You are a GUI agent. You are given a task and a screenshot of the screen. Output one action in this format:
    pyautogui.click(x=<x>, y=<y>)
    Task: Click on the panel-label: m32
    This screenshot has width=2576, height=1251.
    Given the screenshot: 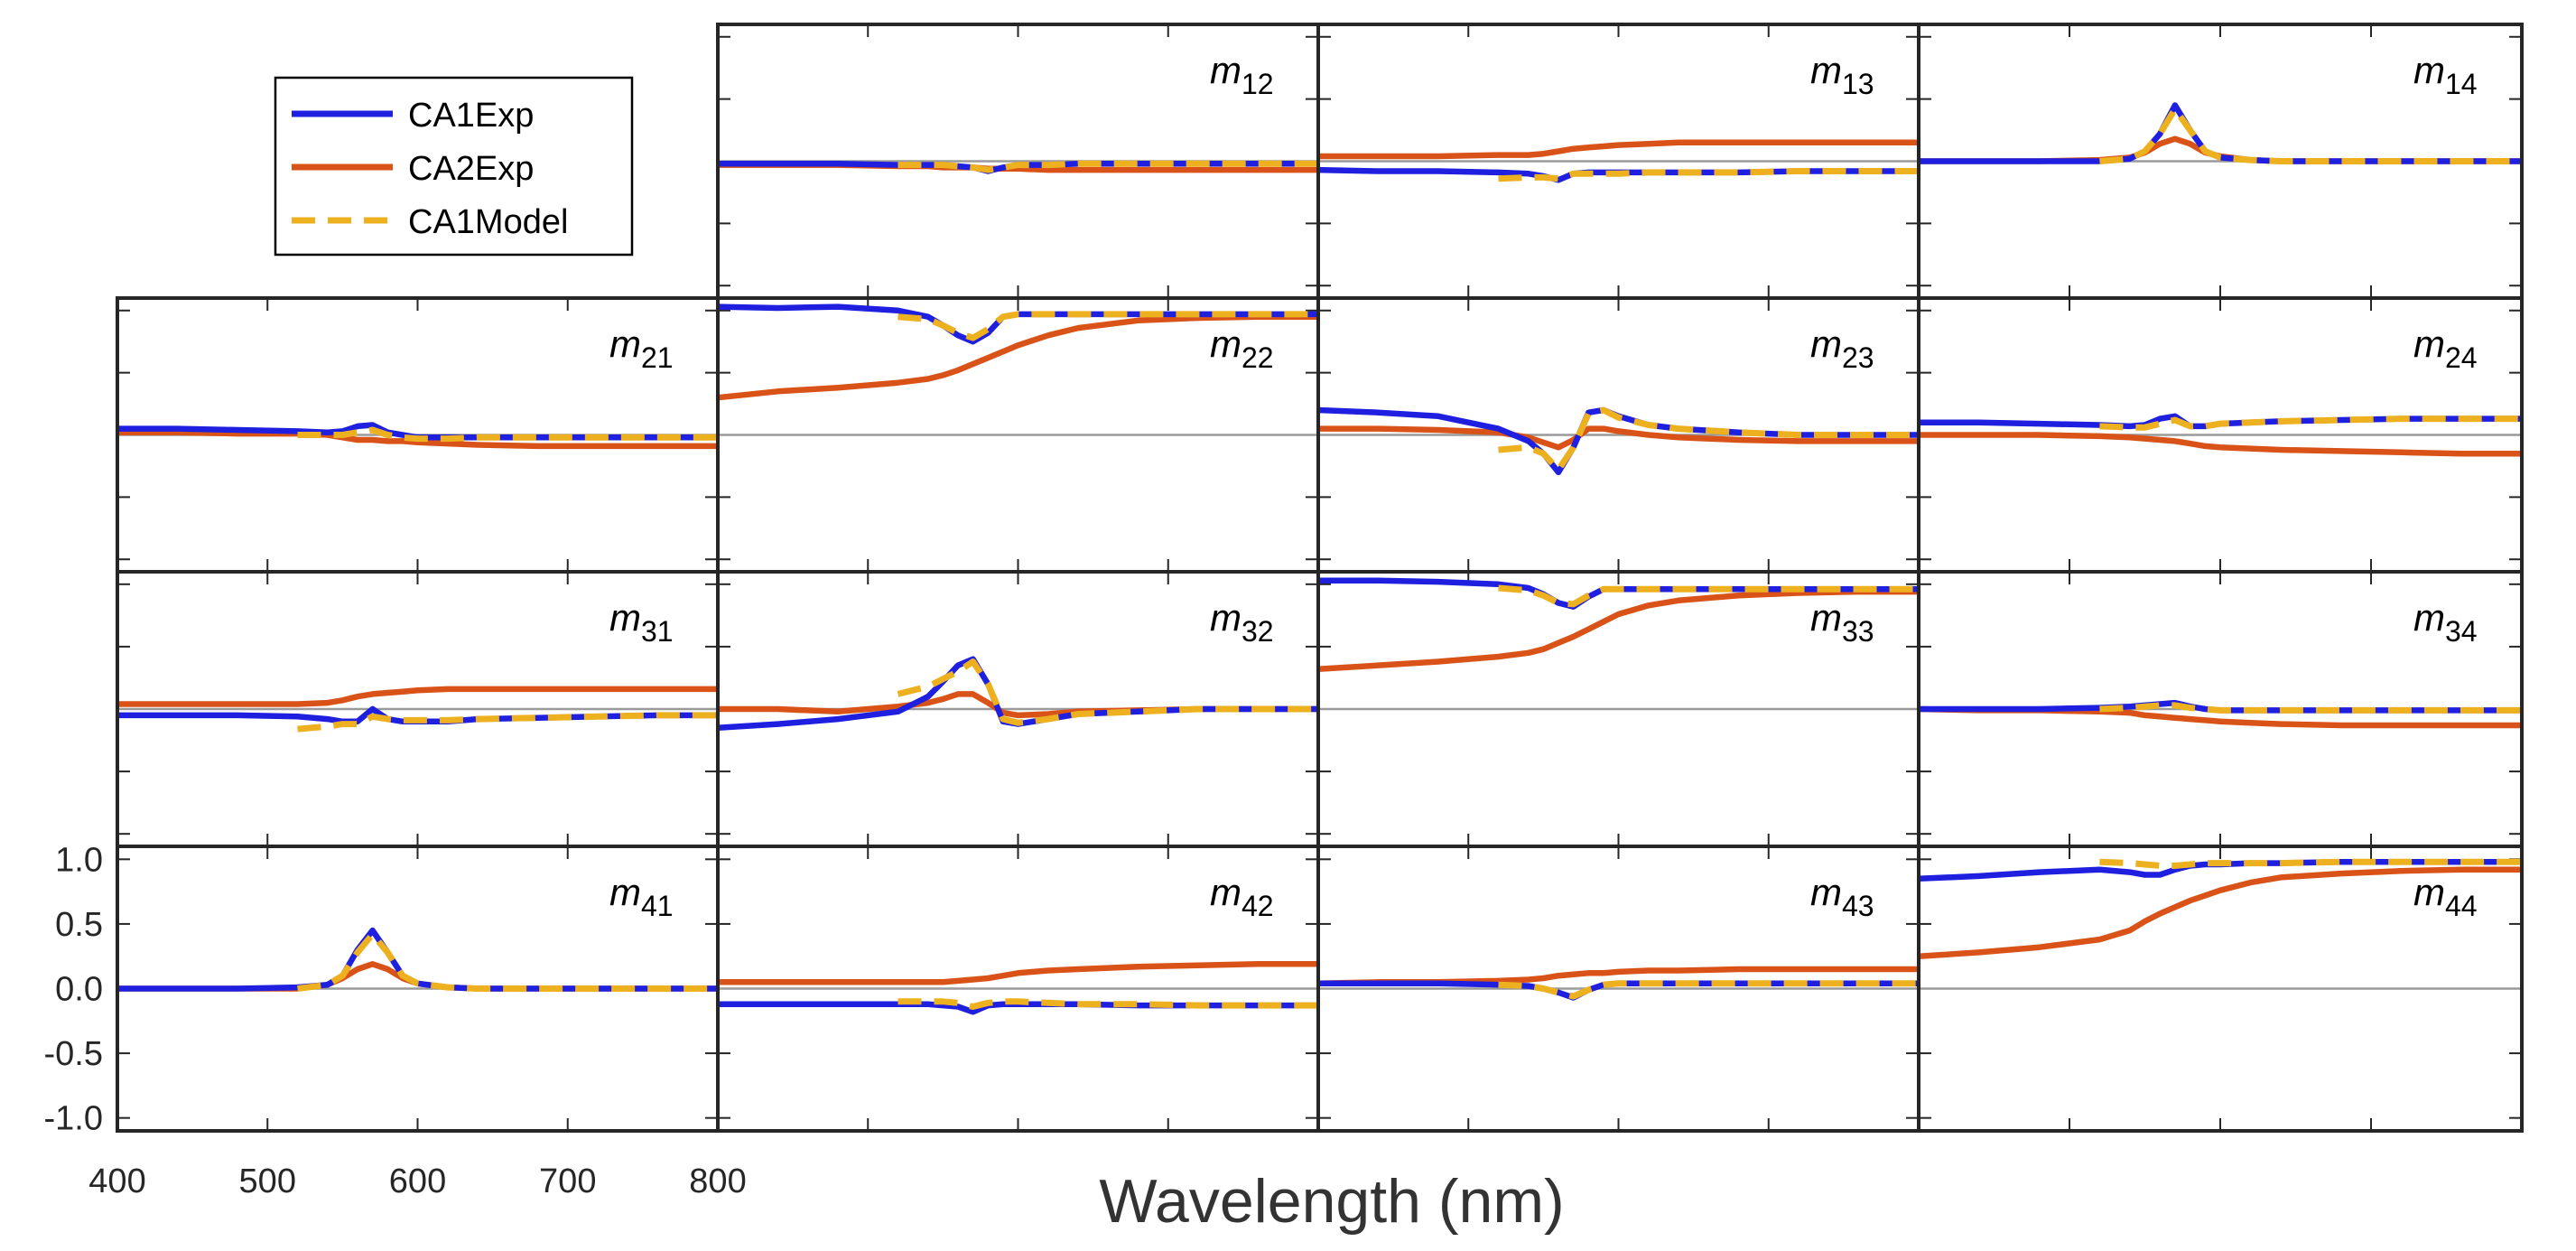 What is the action you would take?
    pyautogui.click(x=1242, y=622)
    